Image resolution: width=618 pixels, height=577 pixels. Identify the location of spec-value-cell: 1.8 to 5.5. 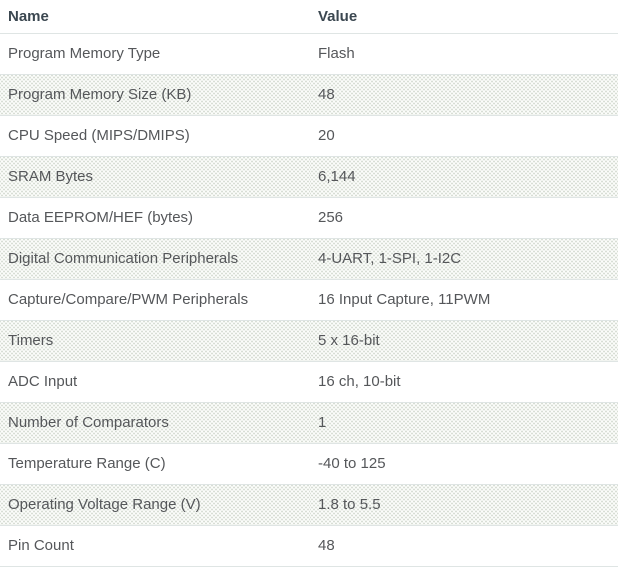
(464, 505).